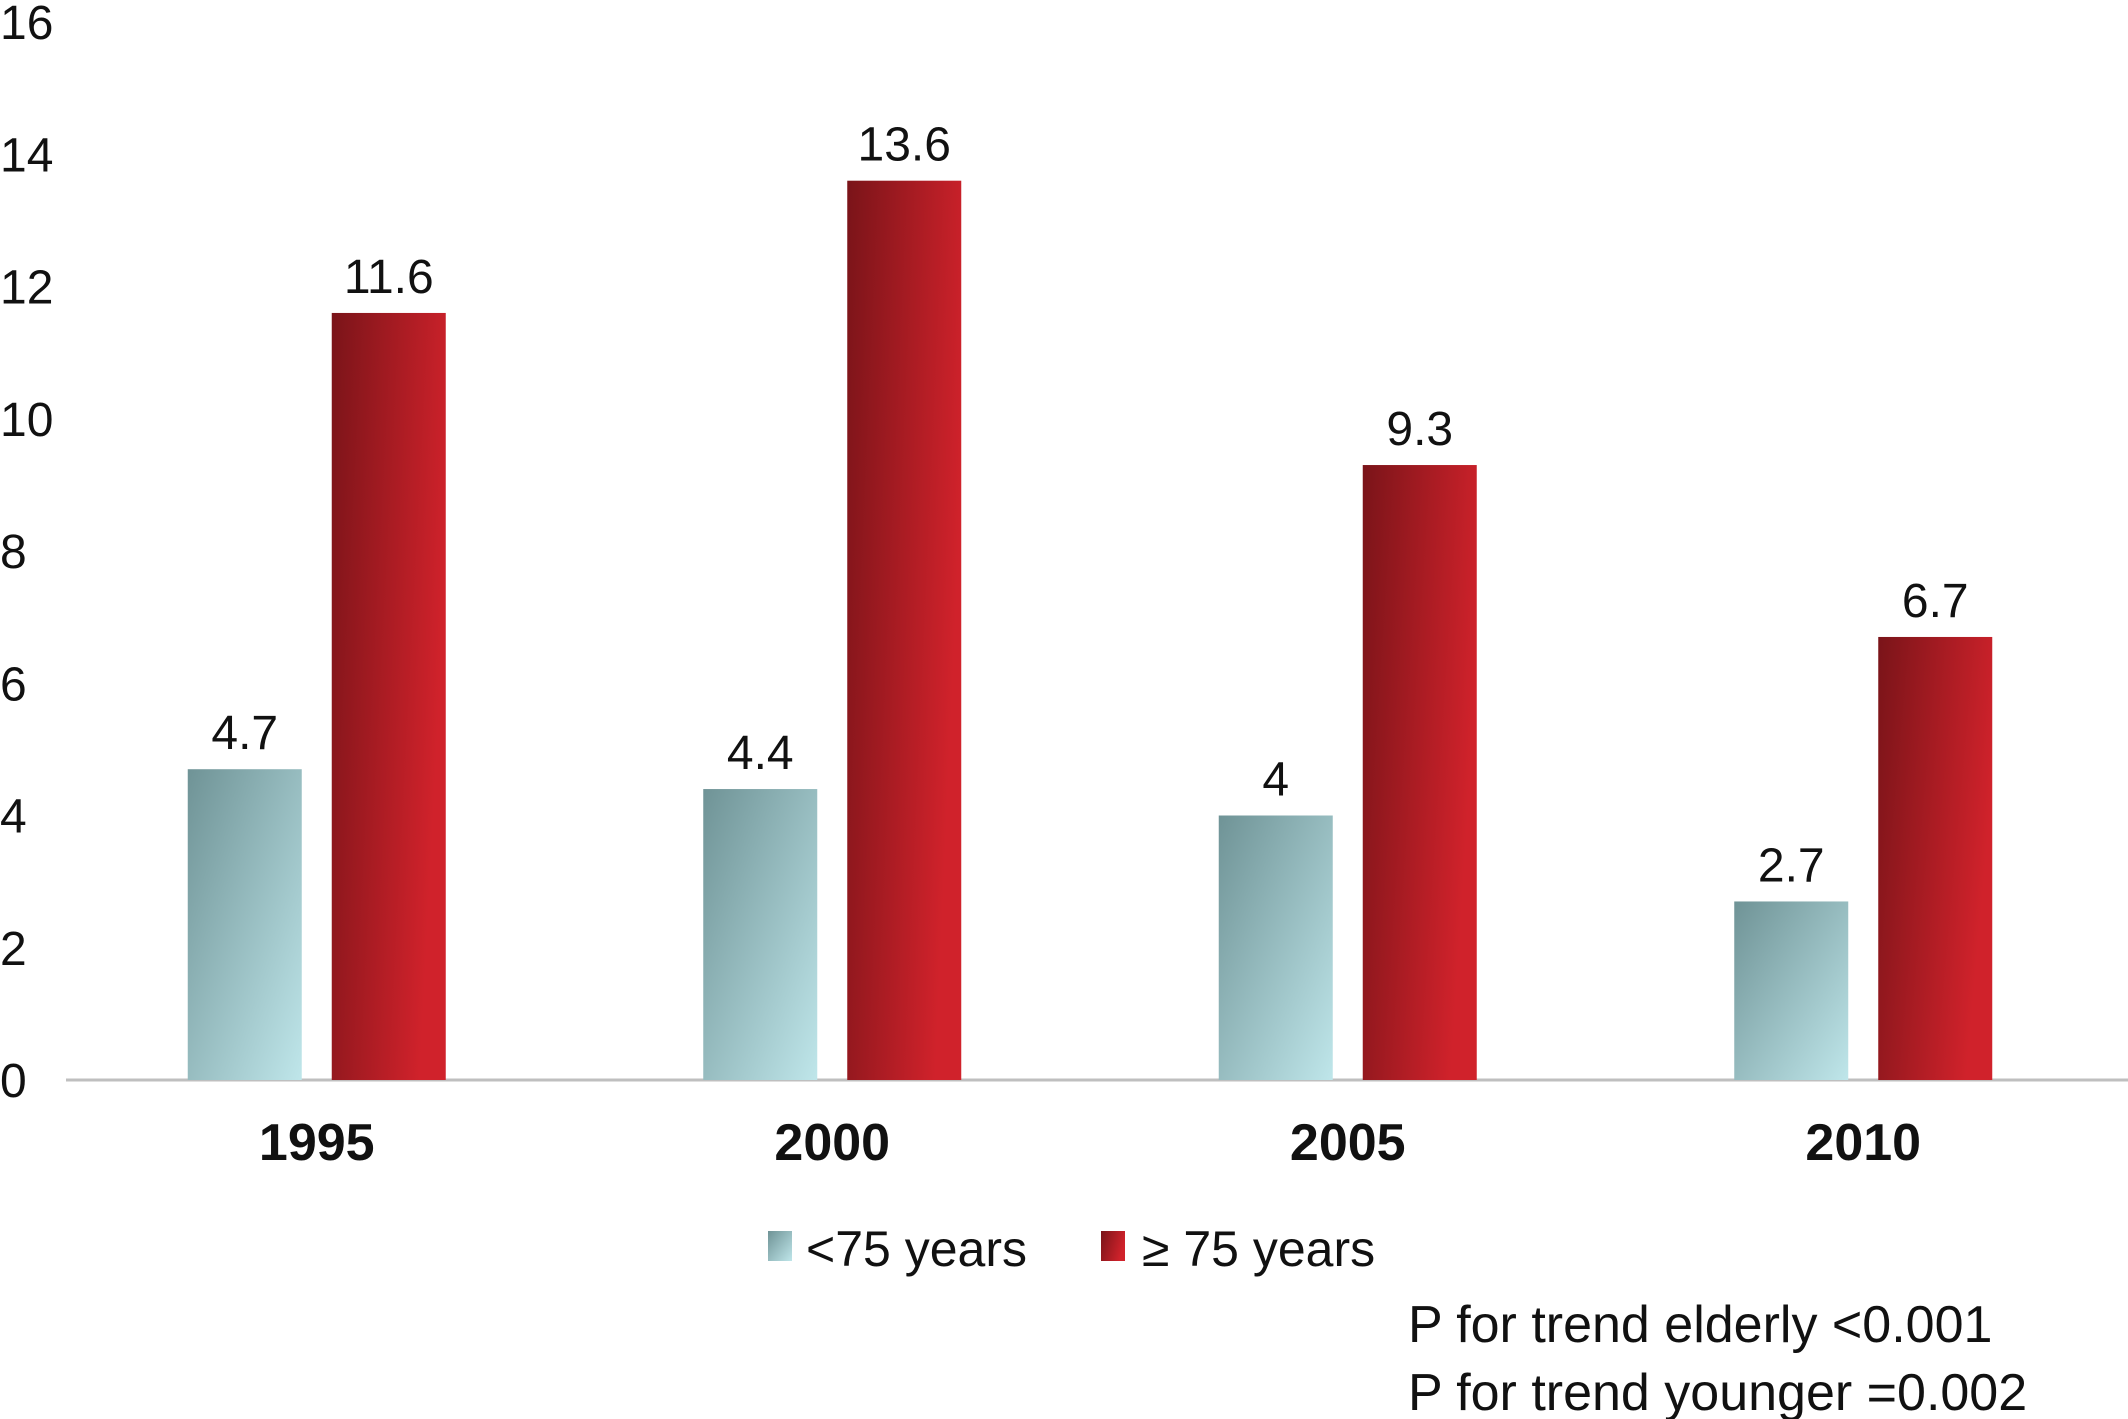  I want to click on y-tick-label: 6, so click(13, 684).